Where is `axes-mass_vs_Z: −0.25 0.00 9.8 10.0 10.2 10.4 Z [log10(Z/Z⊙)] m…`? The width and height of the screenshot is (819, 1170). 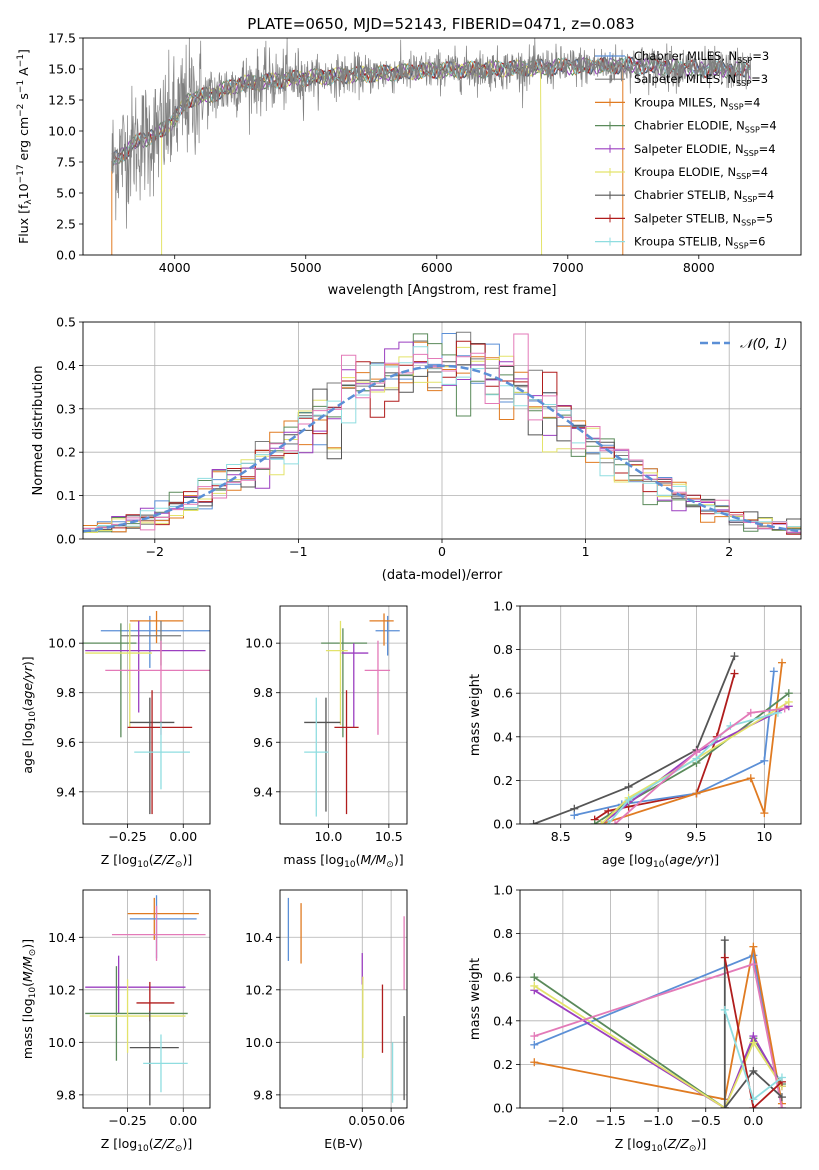 axes-mass_vs_Z: −0.25 0.00 9.8 10.0 10.2 10.4 Z [log10(Z/Z⊙)] m… is located at coordinates (115, 1021).